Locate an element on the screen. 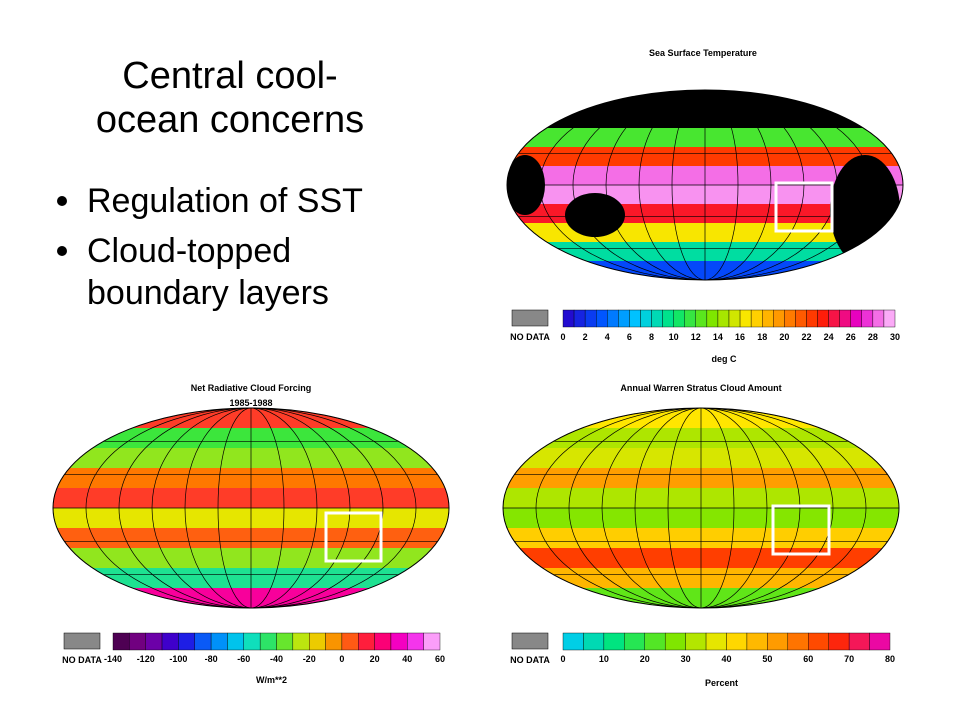 This screenshot has height=720, width=960. colorbar-tick-label: -80 is located at coordinates (211, 659).